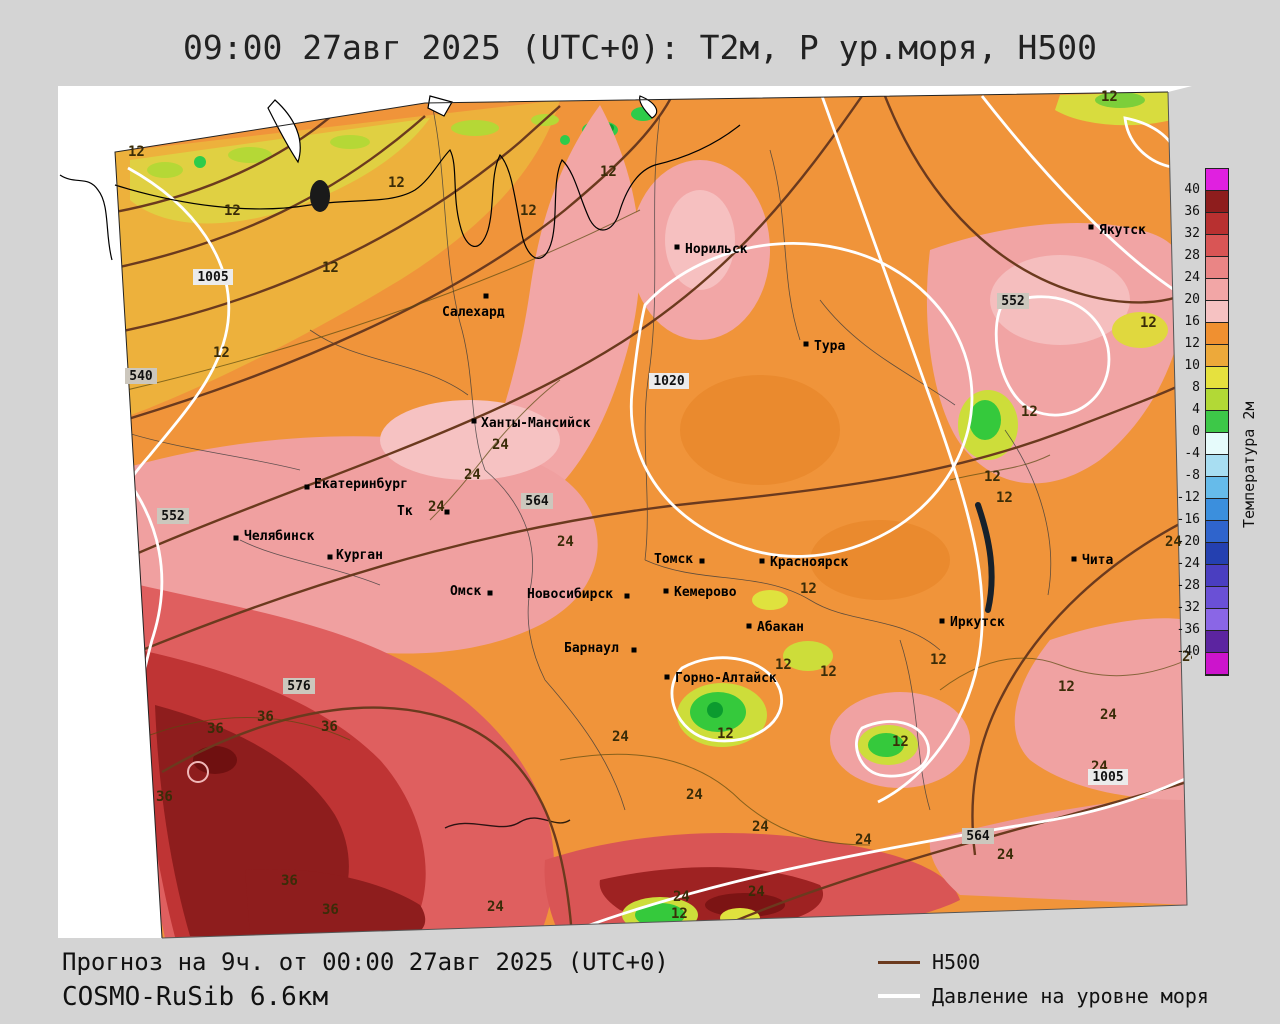 The image size is (1280, 1024). What do you see at coordinates (1188, 607) in the screenshot?
I see `colorbar-tick: -32` at bounding box center [1188, 607].